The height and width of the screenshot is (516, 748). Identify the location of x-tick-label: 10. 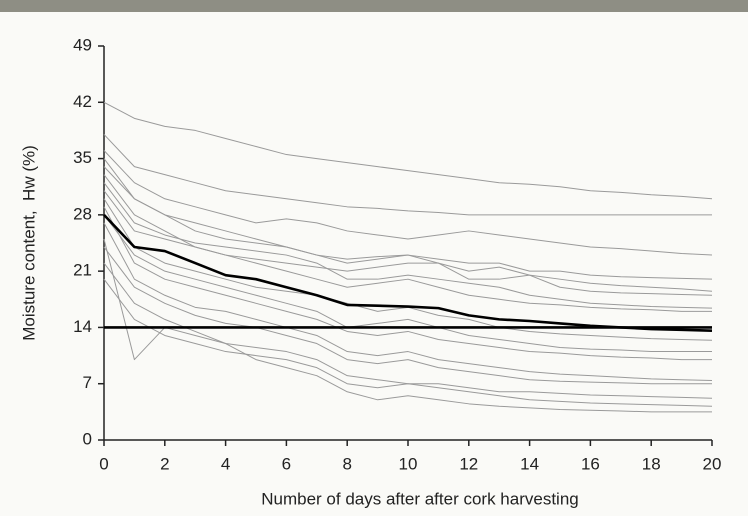
(408, 463).